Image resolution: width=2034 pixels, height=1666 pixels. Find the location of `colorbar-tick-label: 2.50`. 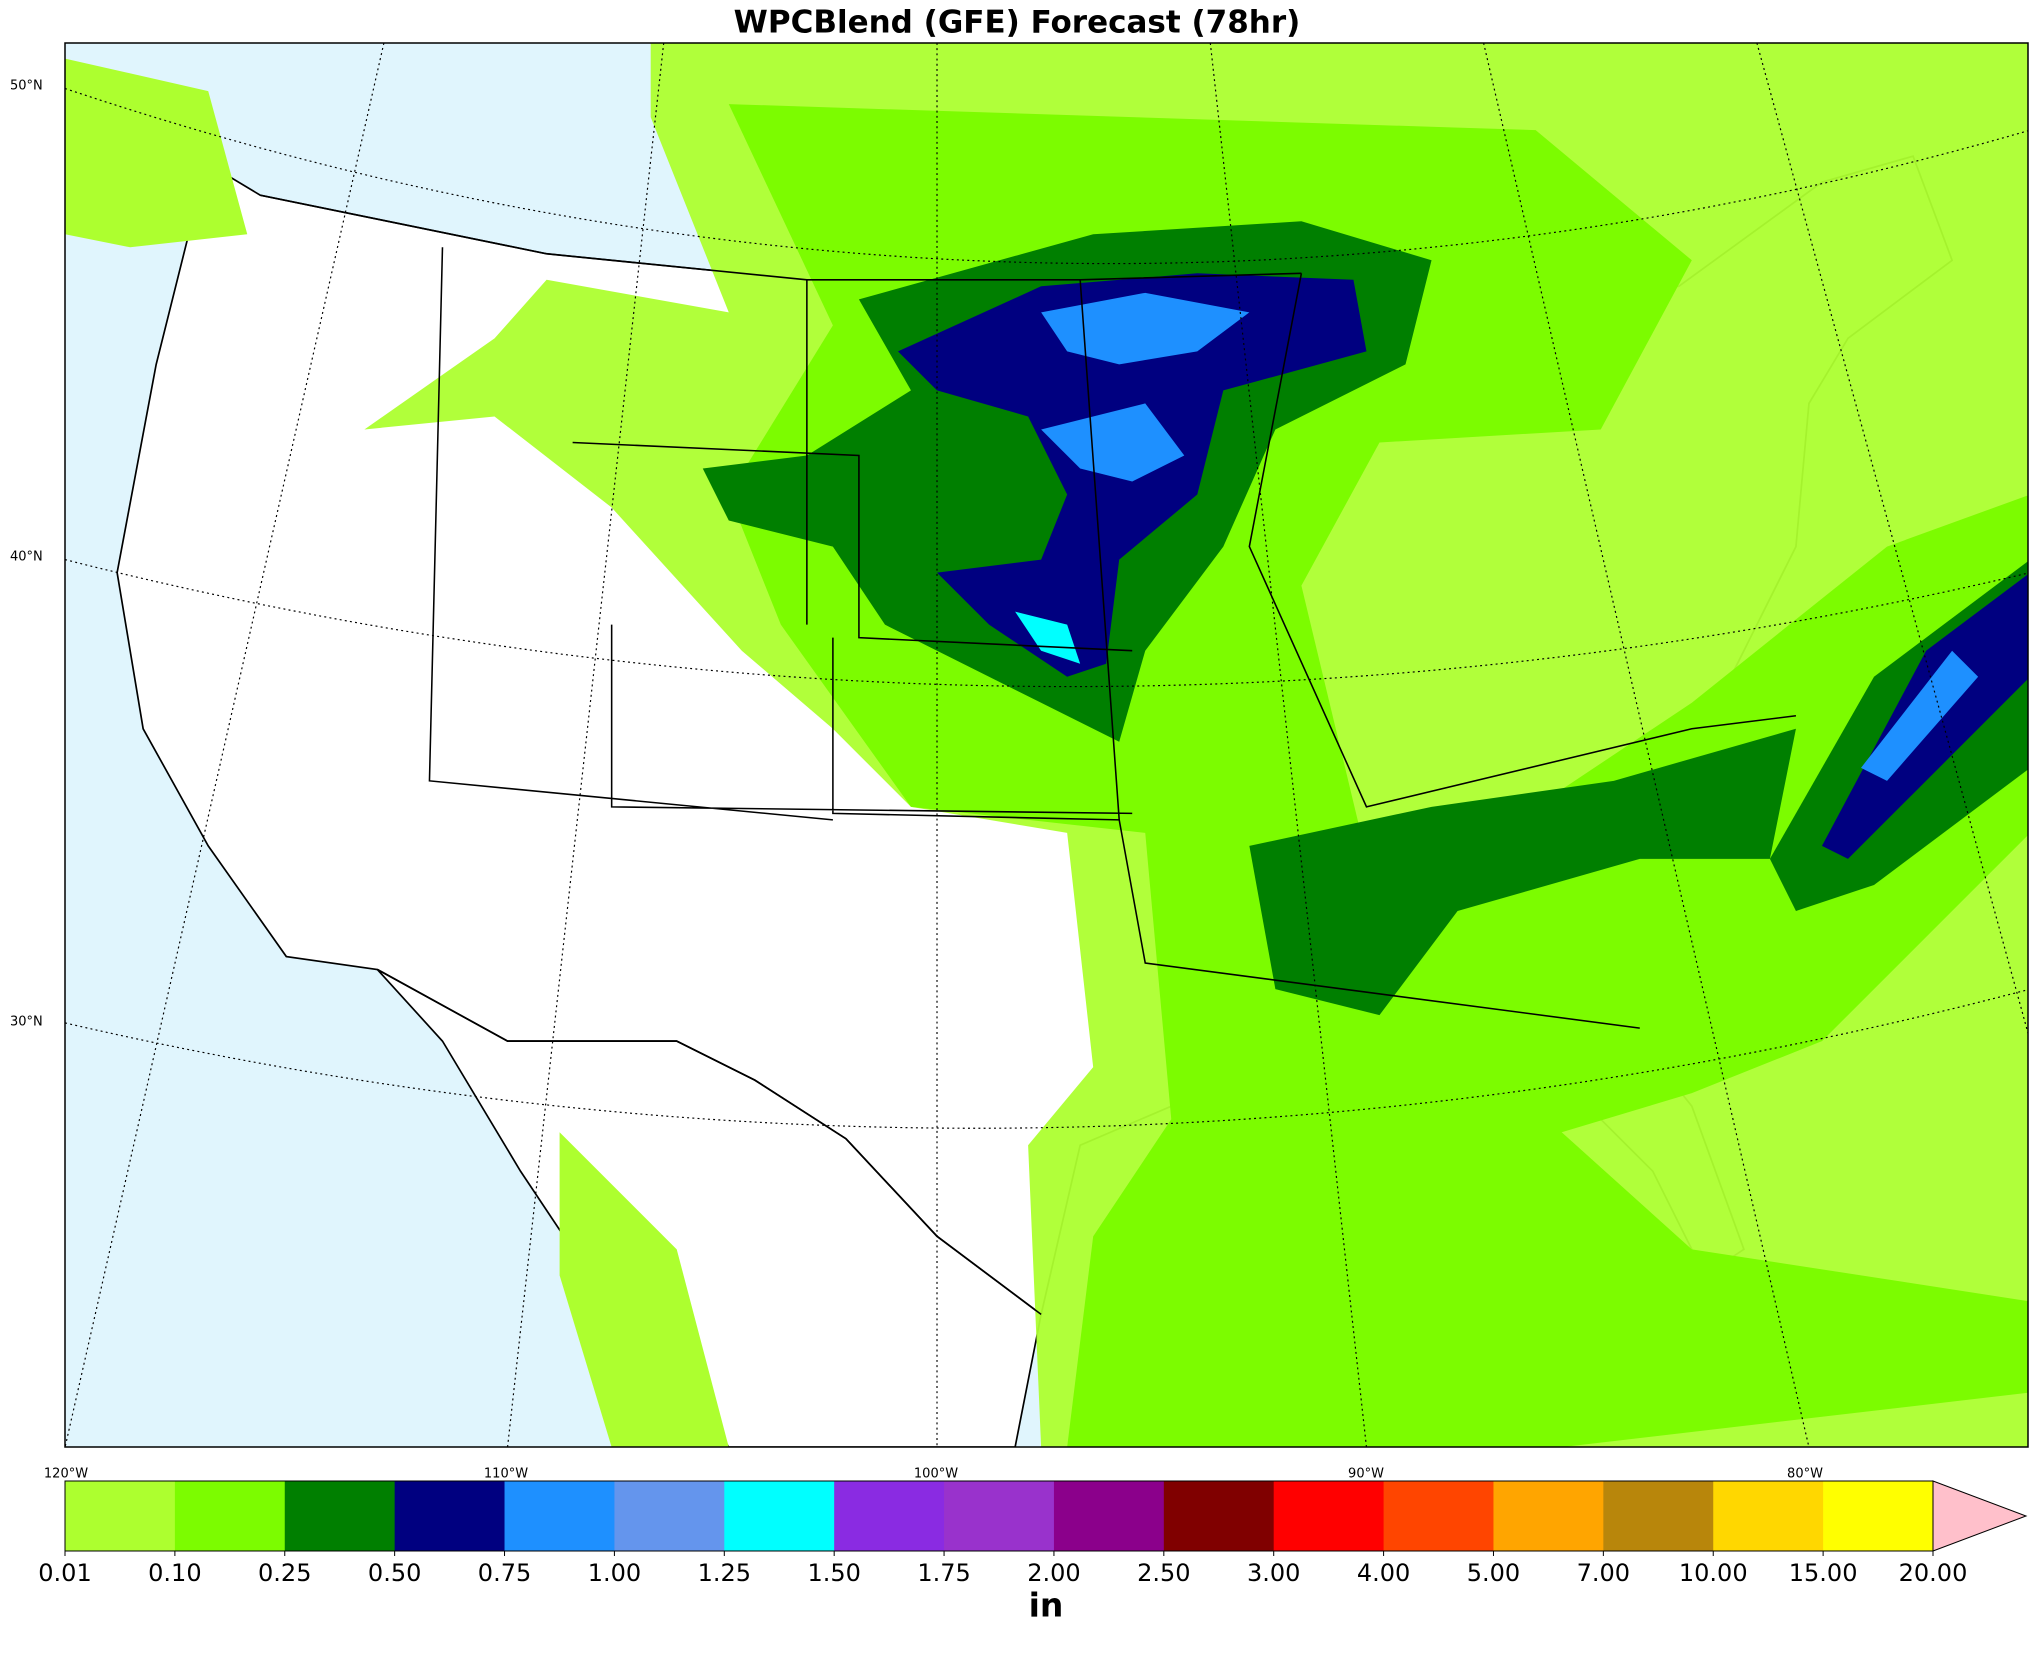

colorbar-tick-label: 2.50 is located at coordinates (1163, 1573).